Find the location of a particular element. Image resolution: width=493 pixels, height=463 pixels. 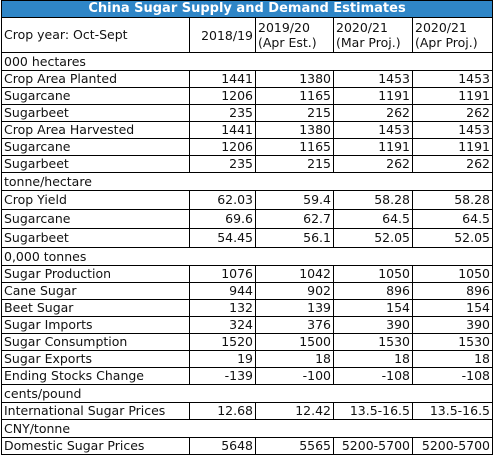

value-cell: 944 is located at coordinates (222, 291).